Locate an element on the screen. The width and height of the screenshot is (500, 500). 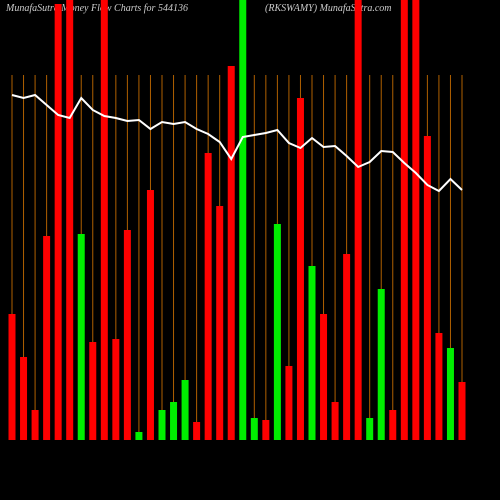
chart-title: MunafaSutra Money Flow Charts for 544136 is located at coordinates (96, 8).